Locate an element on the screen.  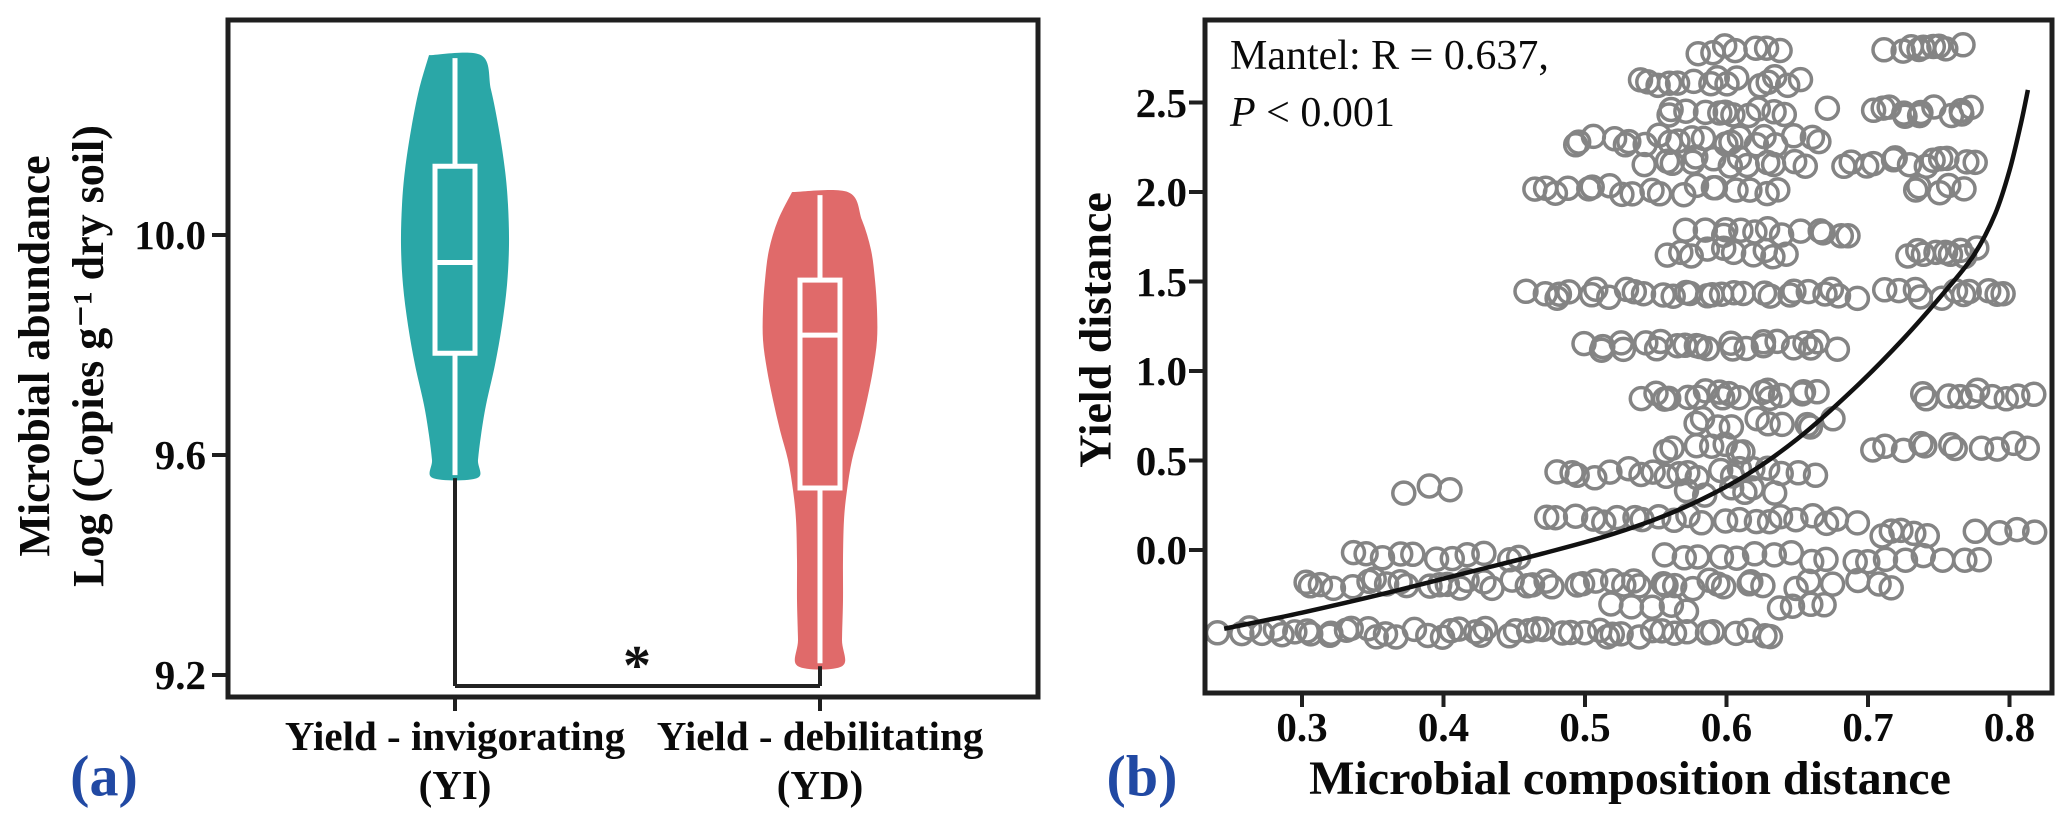
box-plot is located at coordinates (820, 384).